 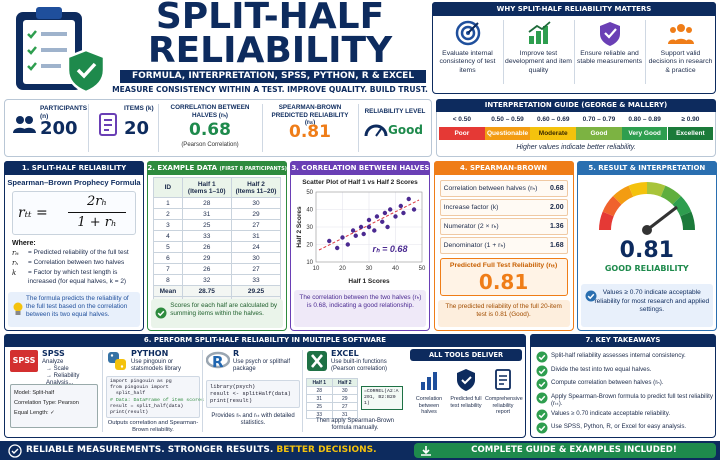 What do you see at coordinates (503, 52) in the screenshot?
I see `why-divider` at bounding box center [503, 52].